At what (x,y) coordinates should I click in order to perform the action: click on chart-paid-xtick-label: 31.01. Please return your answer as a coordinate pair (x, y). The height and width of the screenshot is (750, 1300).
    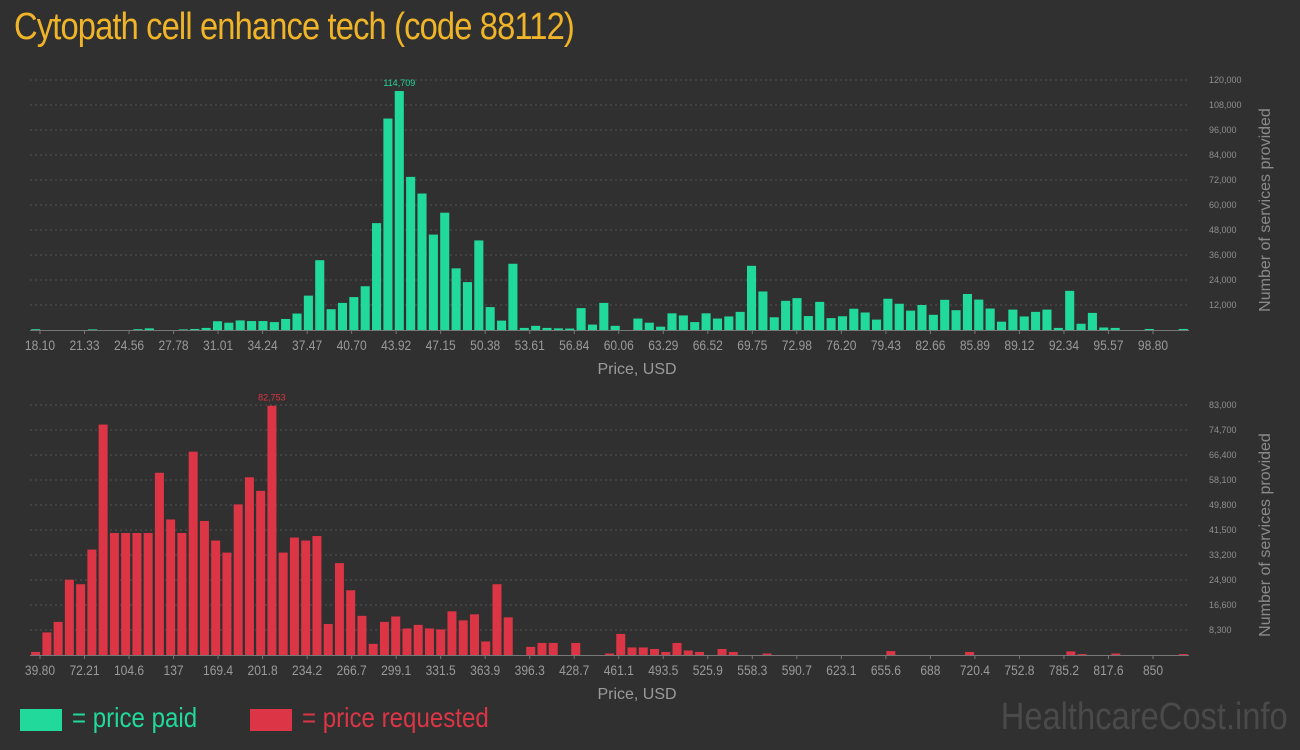
    Looking at the image, I should click on (218, 345).